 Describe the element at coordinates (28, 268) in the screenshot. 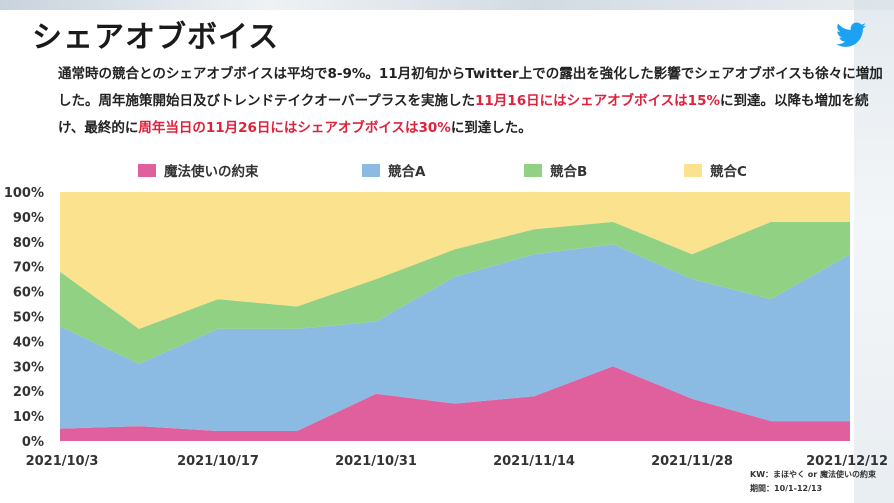

I see `y-tick-label: 70%` at that location.